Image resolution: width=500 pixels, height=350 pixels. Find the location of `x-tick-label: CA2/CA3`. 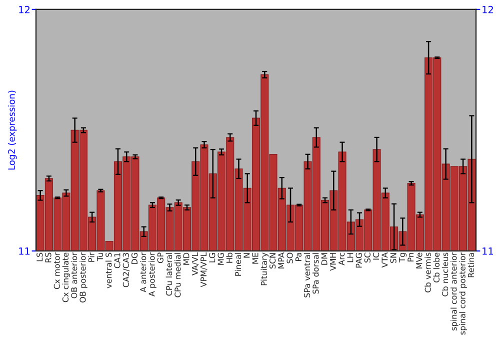

x-tick-label: CA2/CA3 is located at coordinates (126, 270).